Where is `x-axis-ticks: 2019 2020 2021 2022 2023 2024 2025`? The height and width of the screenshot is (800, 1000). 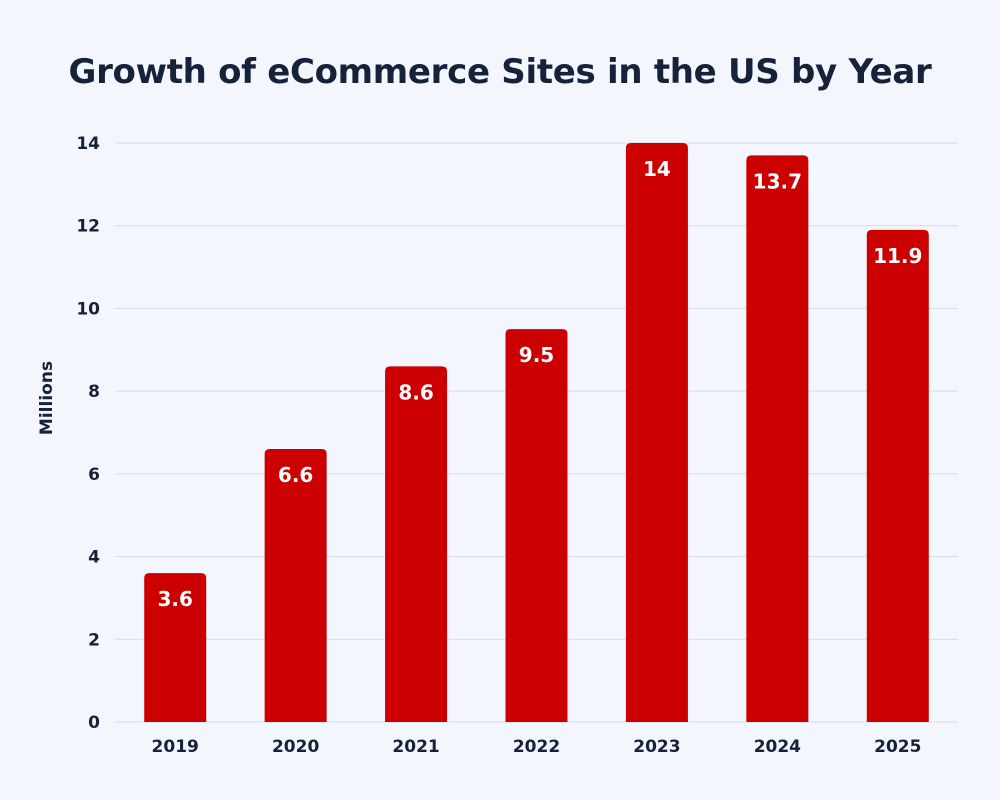 x-axis-ticks: 2019 2020 2021 2022 2023 2024 2025 is located at coordinates (537, 747).